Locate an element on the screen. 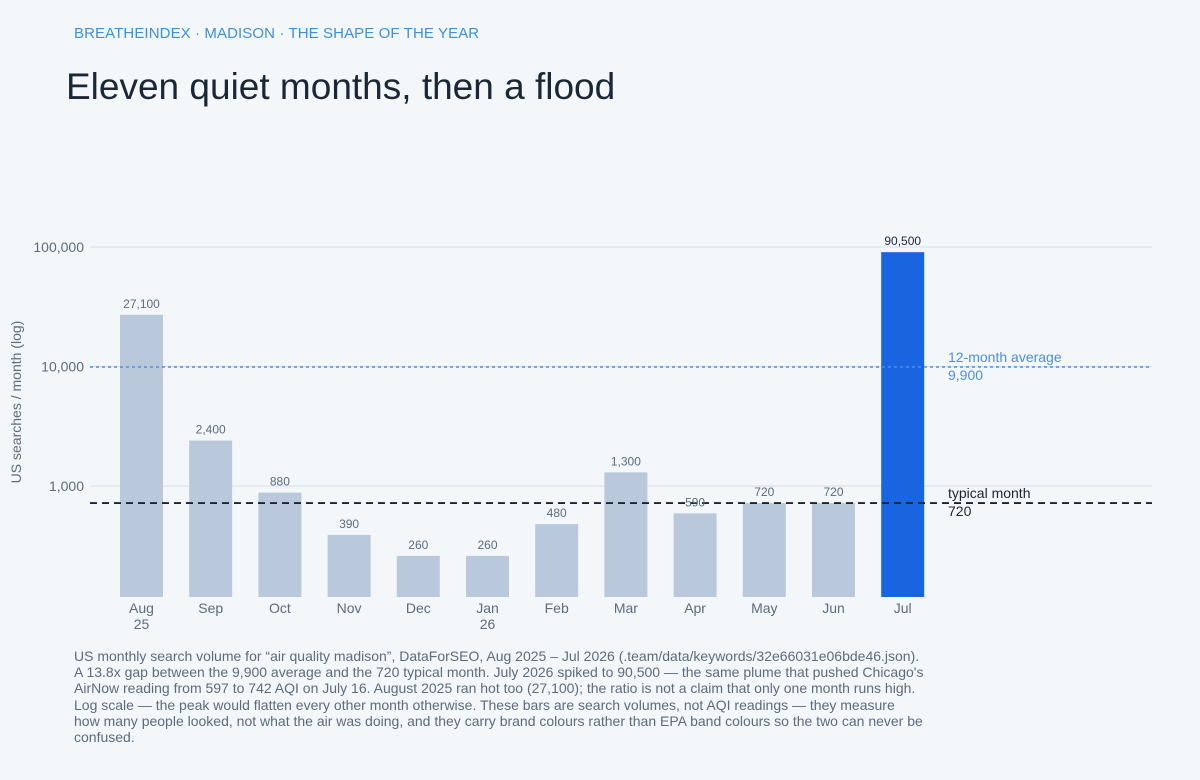 The image size is (1200, 780). x-tick-label: 26 is located at coordinates (488, 624).